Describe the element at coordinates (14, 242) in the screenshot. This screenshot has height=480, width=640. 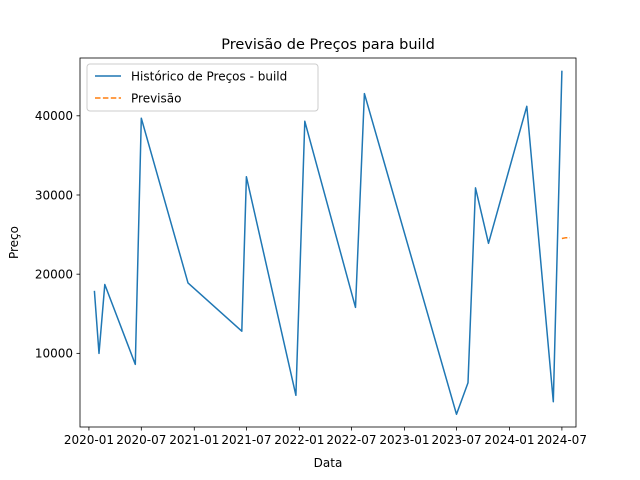
I see `y-axis-label: Preço` at that location.